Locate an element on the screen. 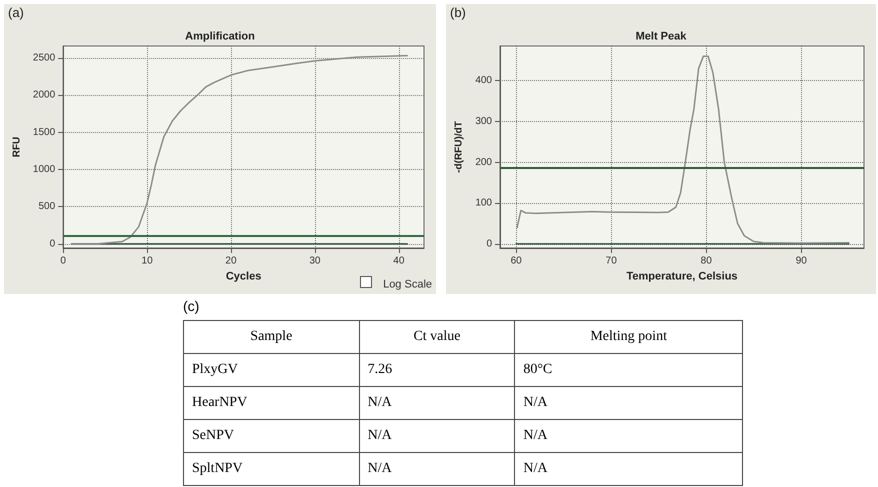 The width and height of the screenshot is (878, 487). x-tick-label: 30 is located at coordinates (315, 261).